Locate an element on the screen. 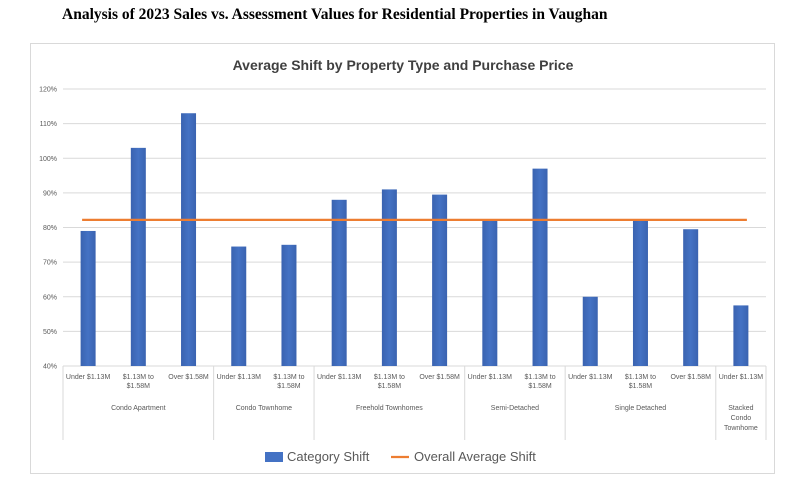 The height and width of the screenshot is (477, 800). x-group-label-line: Condo is located at coordinates (741, 418).